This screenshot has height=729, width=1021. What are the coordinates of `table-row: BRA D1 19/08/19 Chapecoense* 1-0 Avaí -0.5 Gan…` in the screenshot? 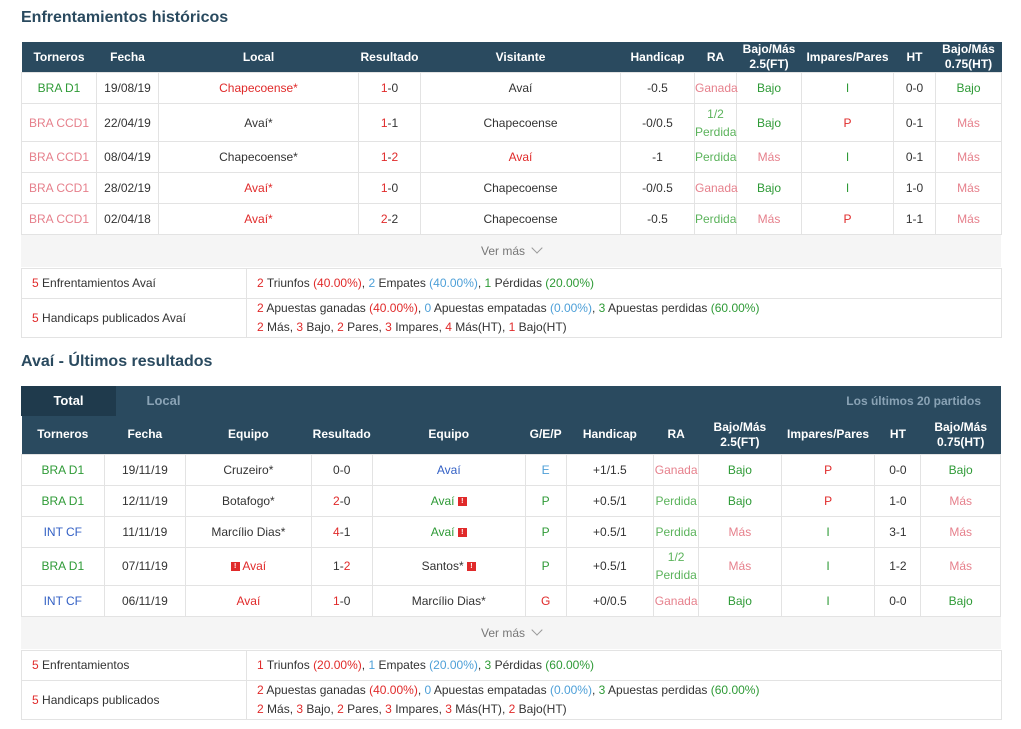 It's located at (511, 88).